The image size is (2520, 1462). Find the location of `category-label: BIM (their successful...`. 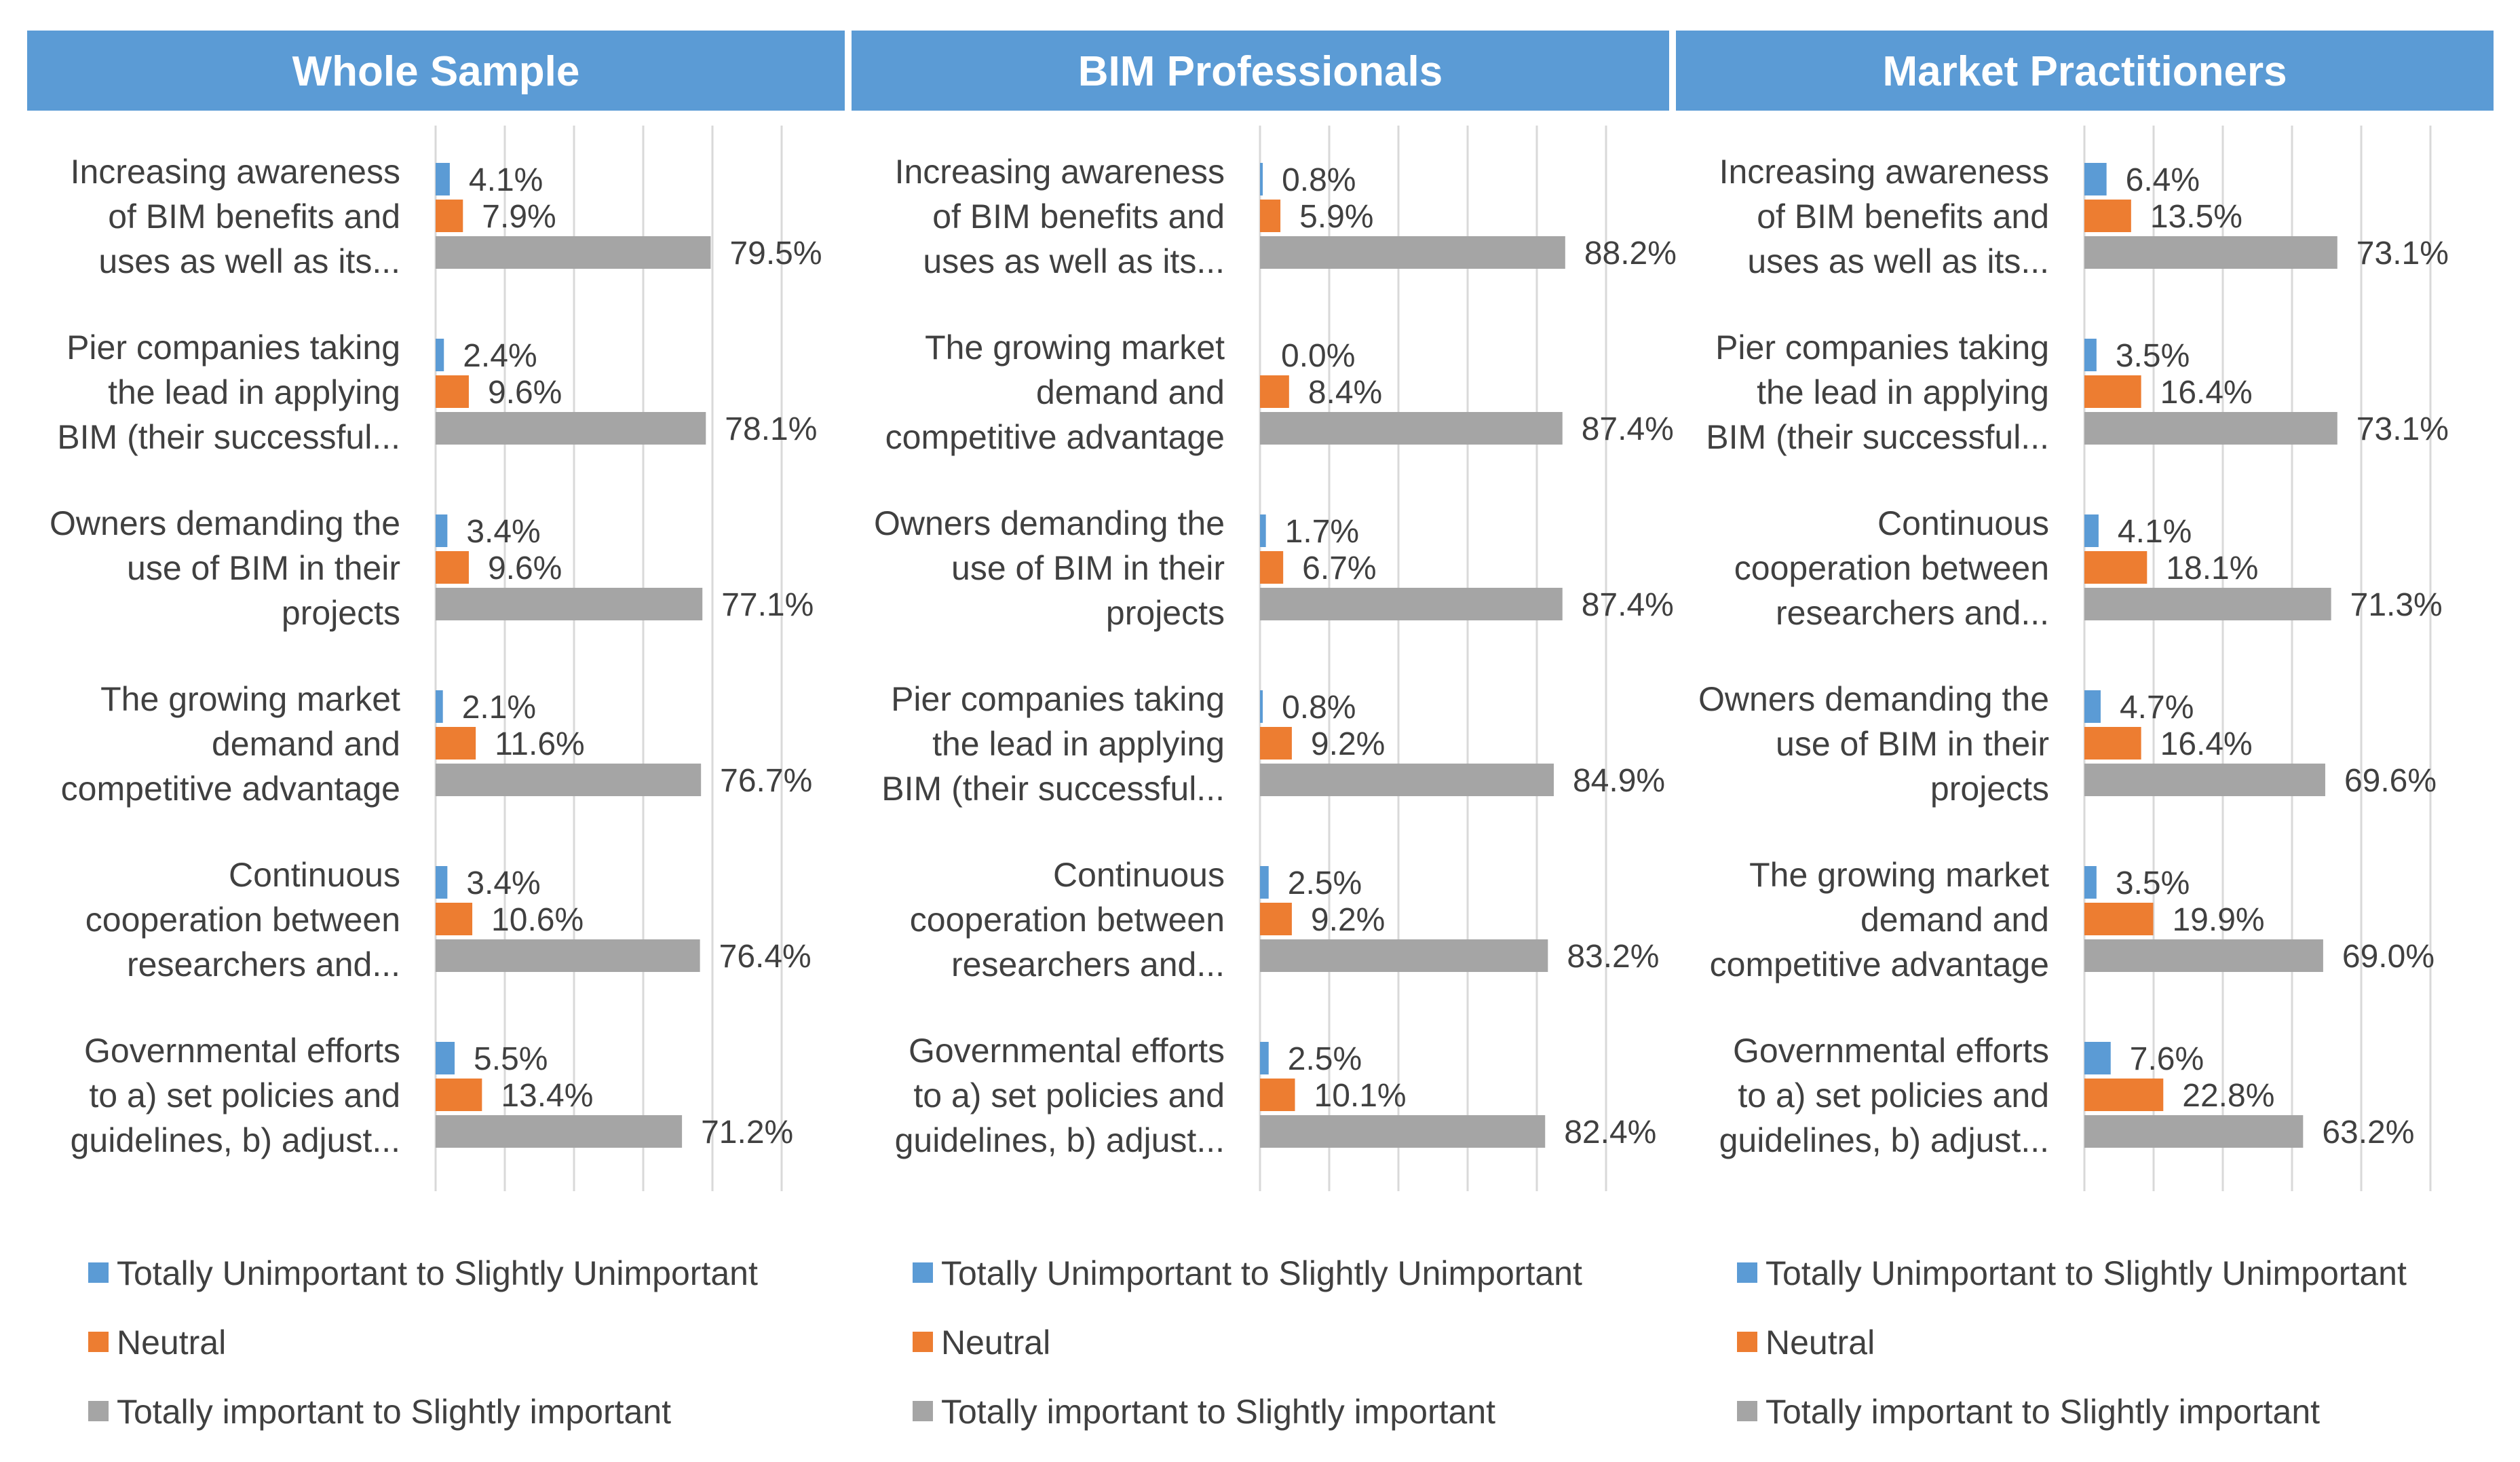

category-label: BIM (their successful... is located at coordinates (1053, 789).